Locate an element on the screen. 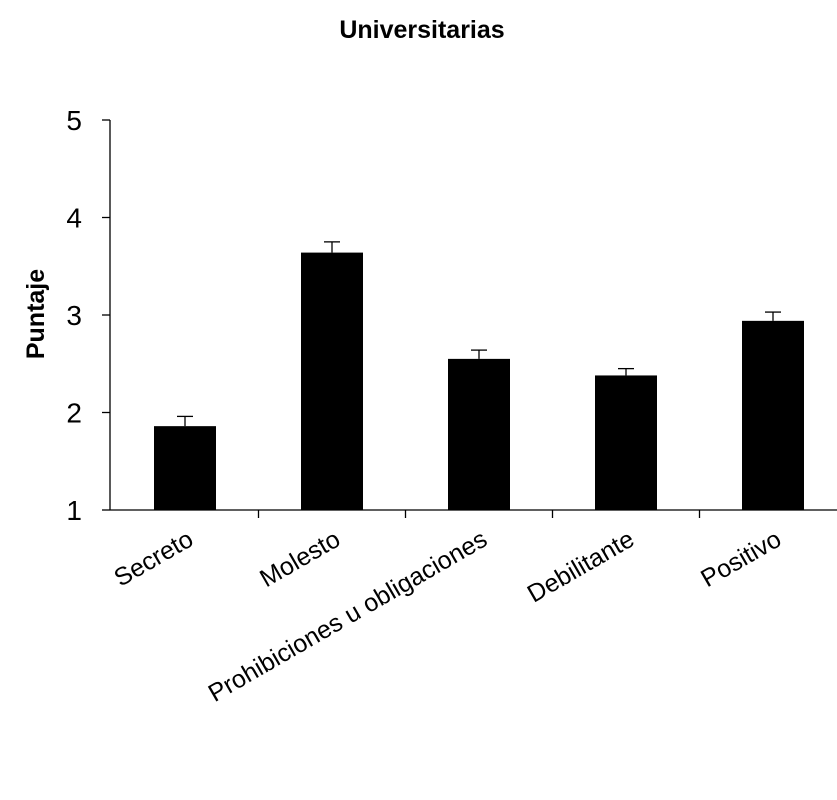  category-label: Positivo is located at coordinates (741, 559).